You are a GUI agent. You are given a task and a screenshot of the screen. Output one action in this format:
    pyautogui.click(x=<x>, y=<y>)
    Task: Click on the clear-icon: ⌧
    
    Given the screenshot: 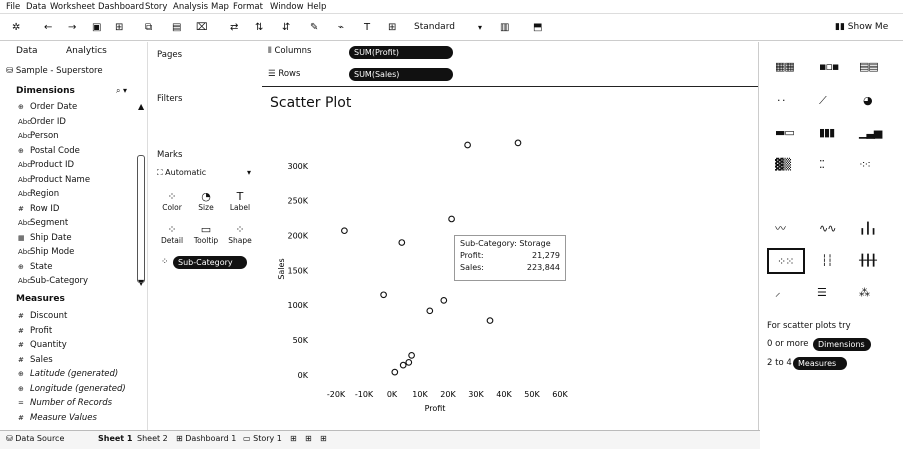 What is the action you would take?
    pyautogui.click(x=202, y=27)
    